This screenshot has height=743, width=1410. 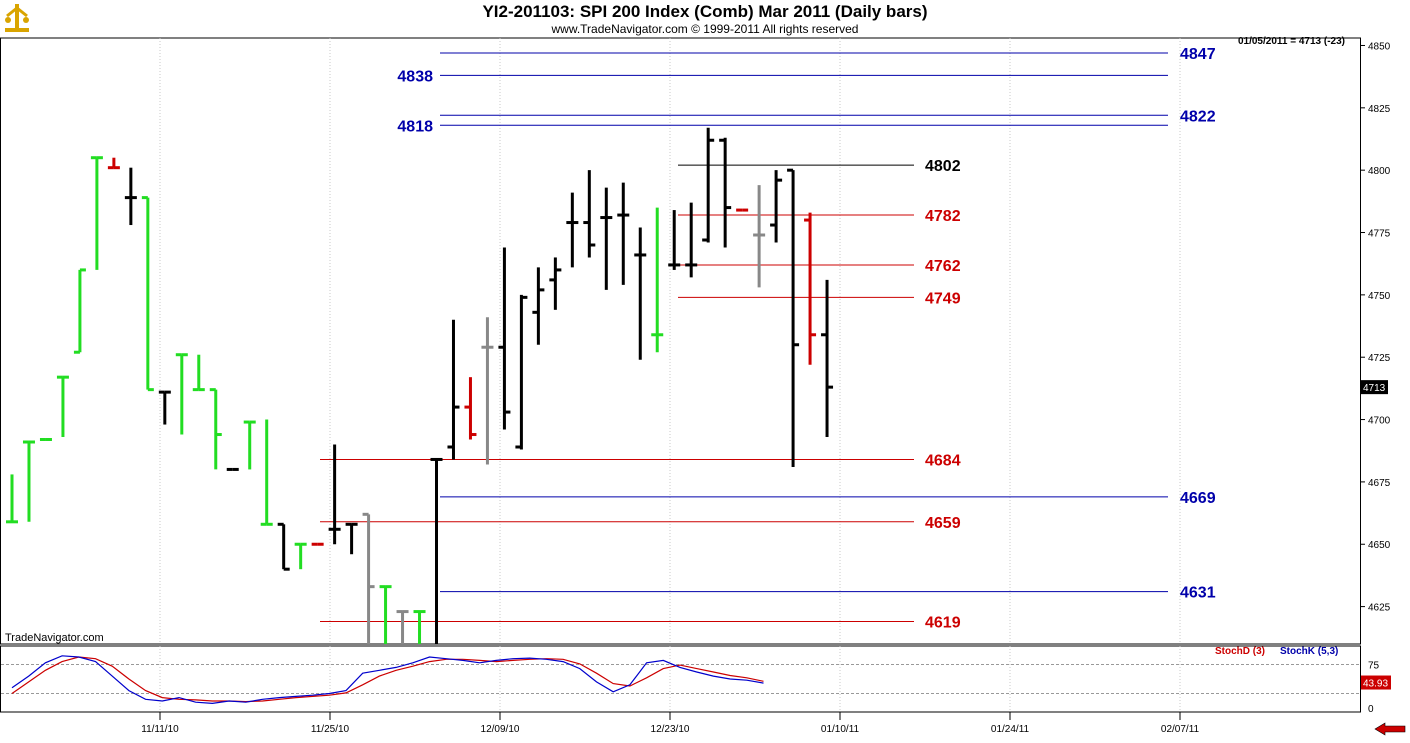 What do you see at coordinates (17, 18) in the screenshot?
I see `trade-navigator-logo-icon` at bounding box center [17, 18].